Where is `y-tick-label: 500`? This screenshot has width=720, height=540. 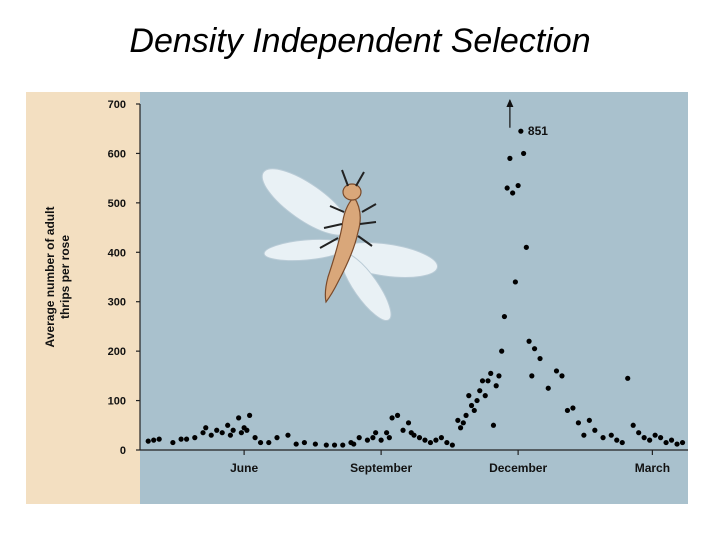 y-tick-label: 500 is located at coordinates (117, 204).